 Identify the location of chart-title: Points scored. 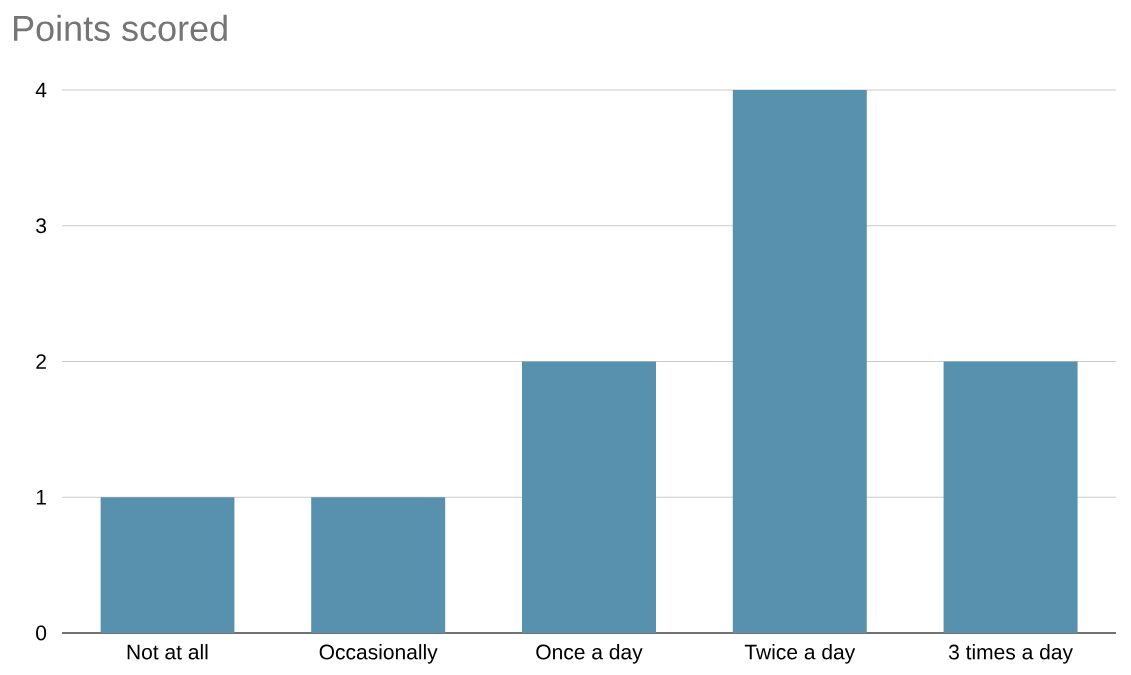
(120, 28).